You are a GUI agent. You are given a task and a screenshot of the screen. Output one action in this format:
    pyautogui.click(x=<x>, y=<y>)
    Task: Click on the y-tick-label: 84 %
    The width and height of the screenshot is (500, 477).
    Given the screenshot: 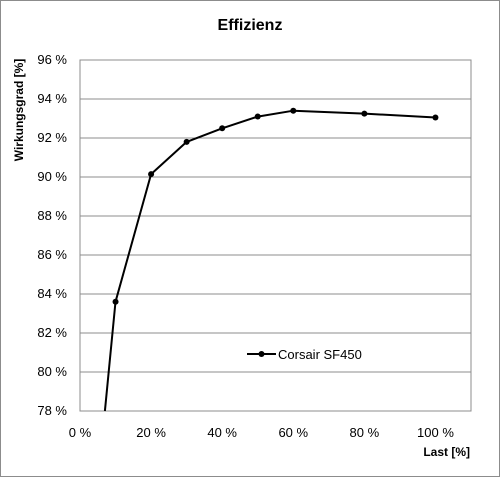 What is the action you would take?
    pyautogui.click(x=52, y=293)
    